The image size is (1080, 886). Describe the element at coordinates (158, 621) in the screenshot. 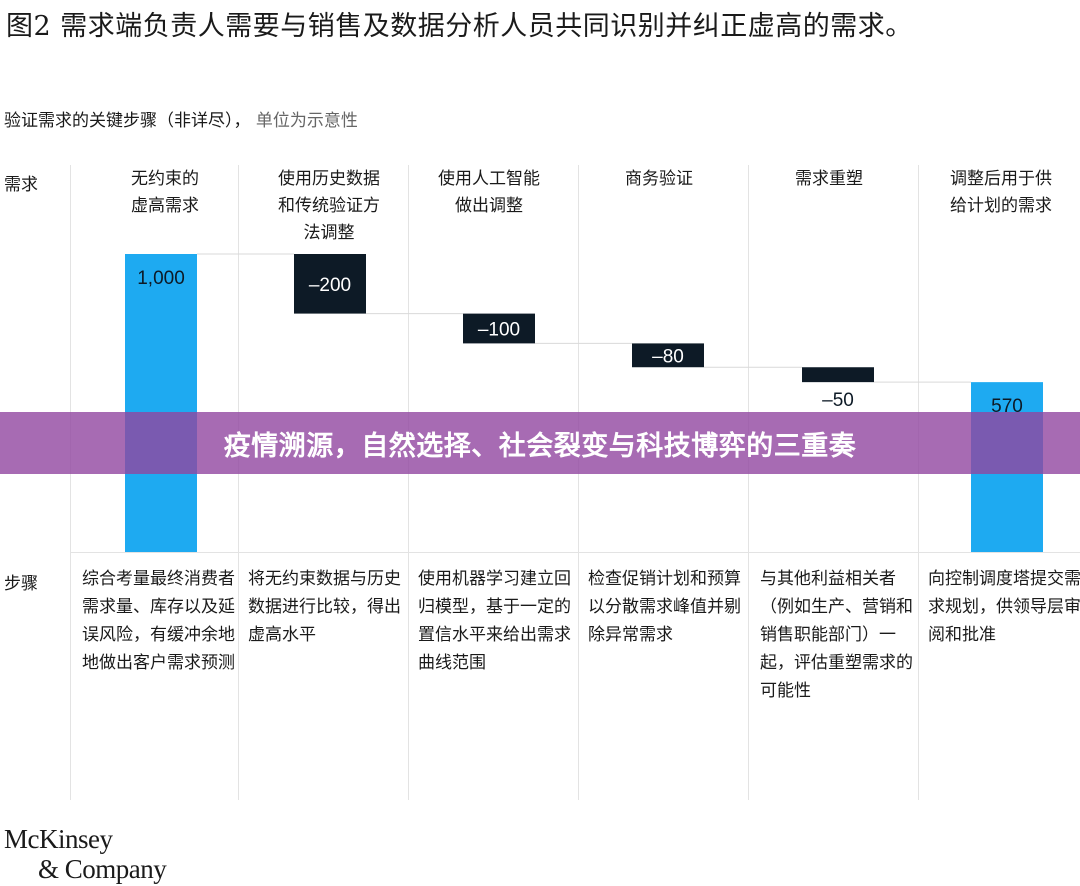

I see `step-description: 综合考量最终消费者需求量、库存以及延误风险，有缓冲余地地做出客户需求预测` at that location.